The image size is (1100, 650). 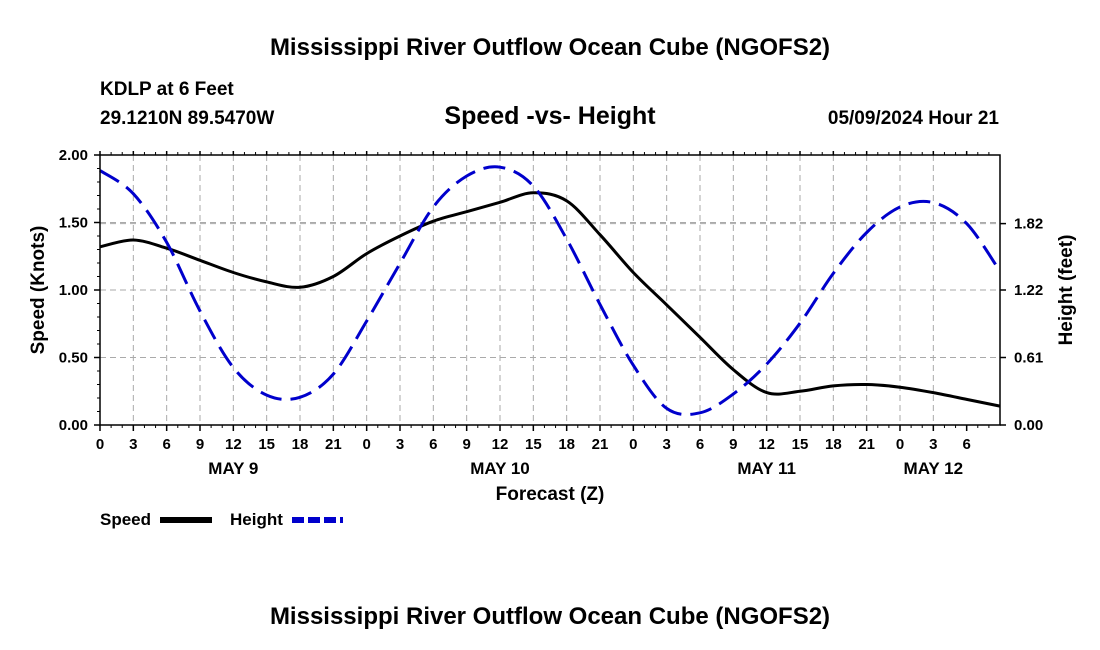 I want to click on legend-height-label: Height, so click(x=256, y=519).